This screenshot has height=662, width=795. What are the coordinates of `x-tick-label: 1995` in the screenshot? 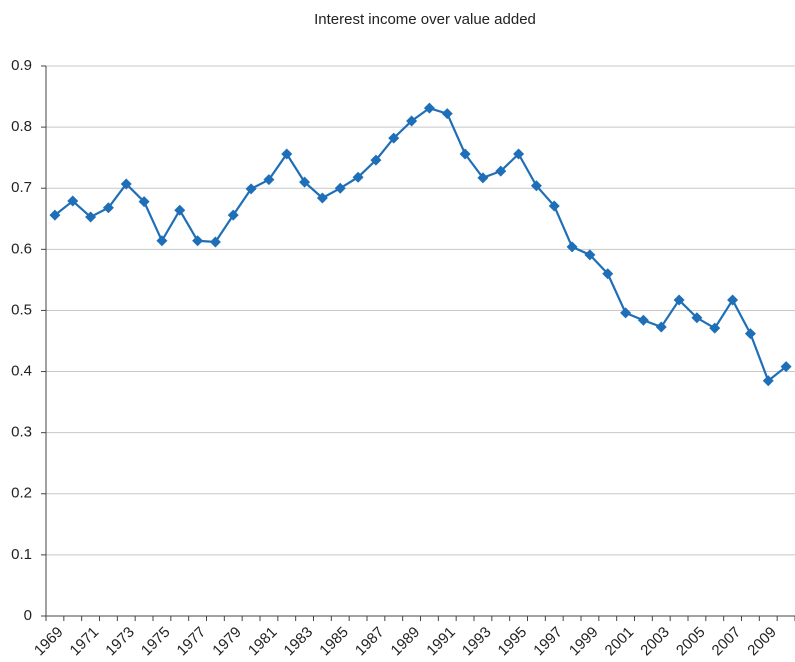 It's located at (513, 642).